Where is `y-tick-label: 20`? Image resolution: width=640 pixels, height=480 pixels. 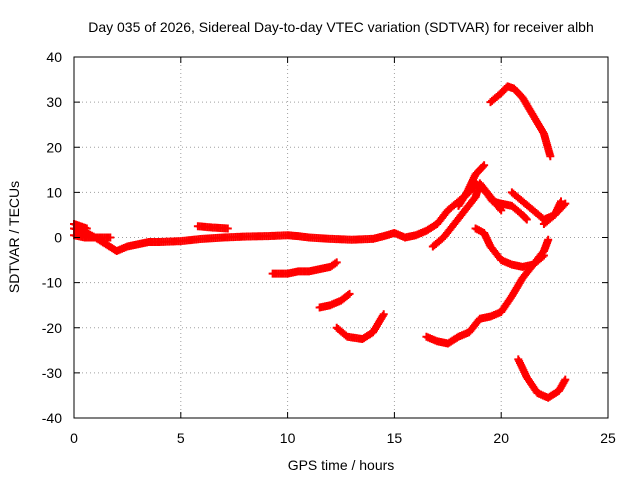 y-tick-label: 20 is located at coordinates (54, 147).